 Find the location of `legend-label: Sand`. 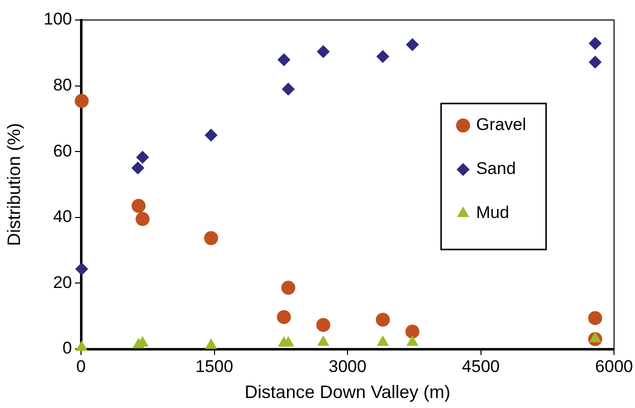

legend-label: Sand is located at coordinates (496, 168).